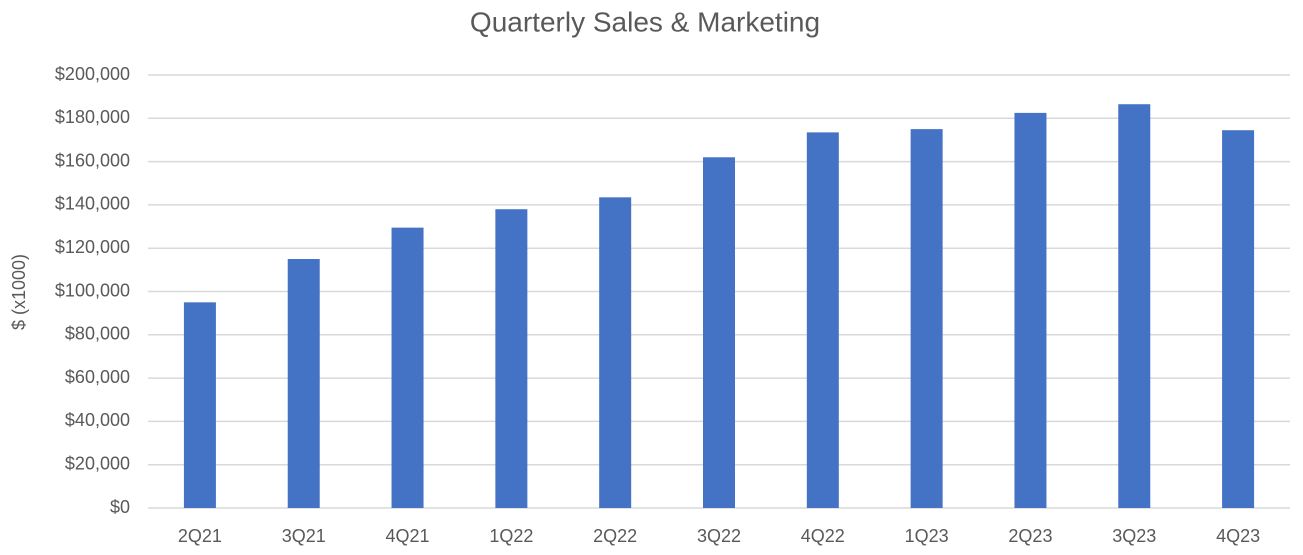  Describe the element at coordinates (92, 204) in the screenshot. I see `y-tick-label: $140,000` at that location.